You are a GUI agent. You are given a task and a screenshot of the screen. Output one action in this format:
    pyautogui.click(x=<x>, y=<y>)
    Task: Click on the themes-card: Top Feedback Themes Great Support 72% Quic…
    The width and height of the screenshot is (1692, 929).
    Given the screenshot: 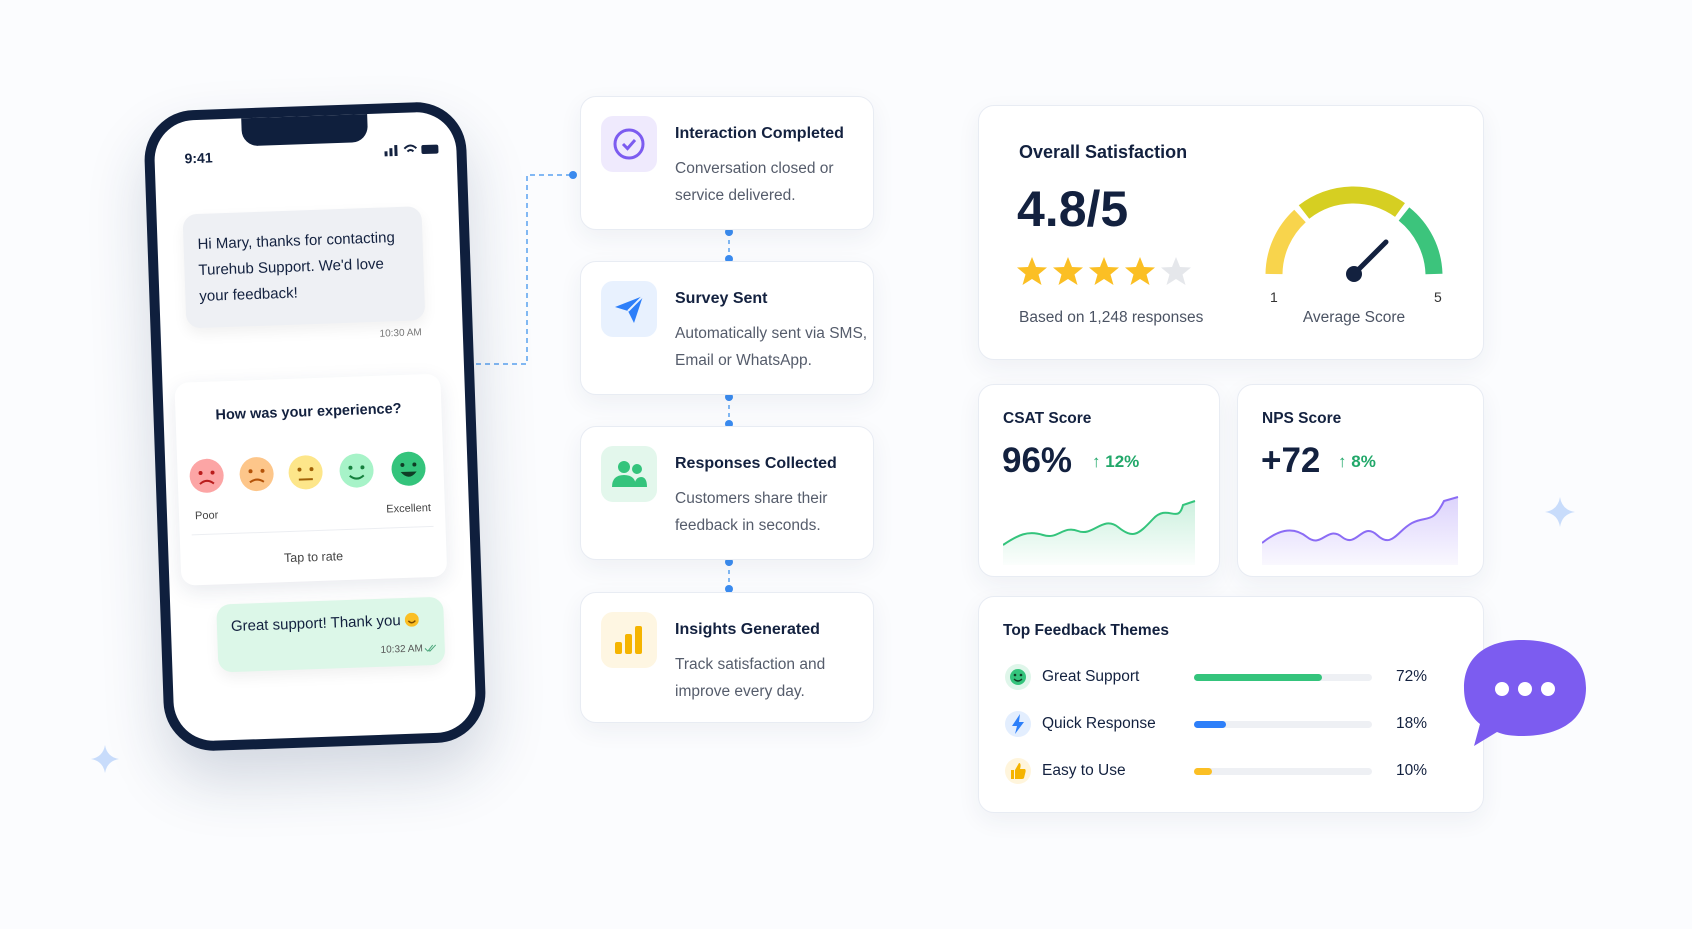 What is the action you would take?
    pyautogui.click(x=1231, y=704)
    